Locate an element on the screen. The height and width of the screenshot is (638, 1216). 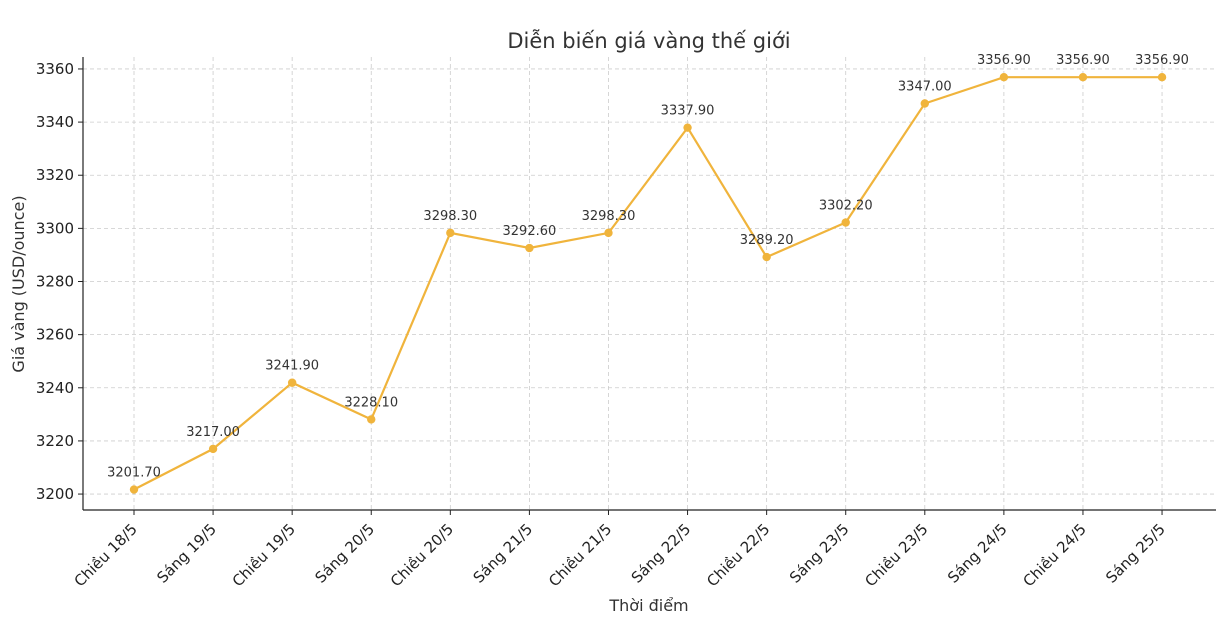
y-tick-label: 3320 is located at coordinates (55, 175).